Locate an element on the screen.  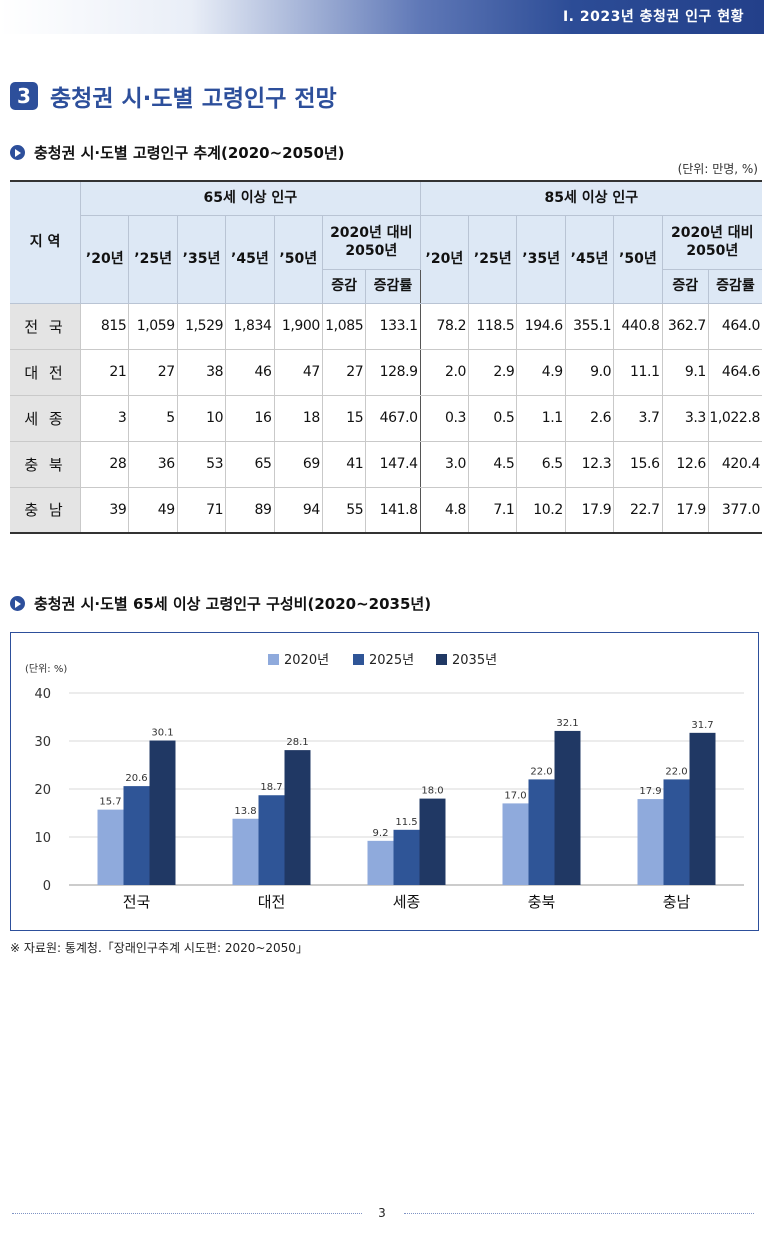
data-label: 22.0 is located at coordinates (676, 771).